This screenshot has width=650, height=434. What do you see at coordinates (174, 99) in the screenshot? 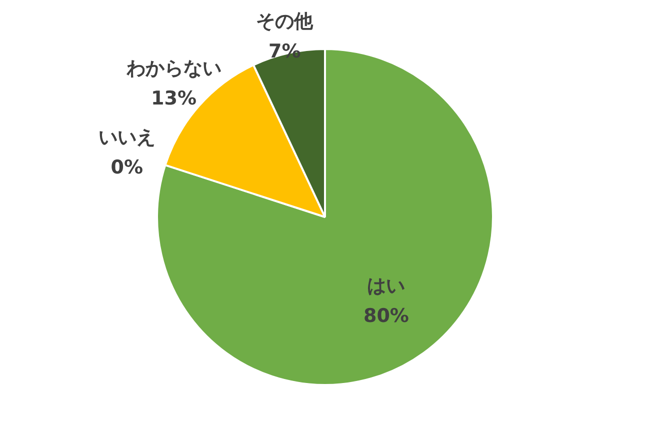
I see `data-label: 13%` at bounding box center [174, 99].